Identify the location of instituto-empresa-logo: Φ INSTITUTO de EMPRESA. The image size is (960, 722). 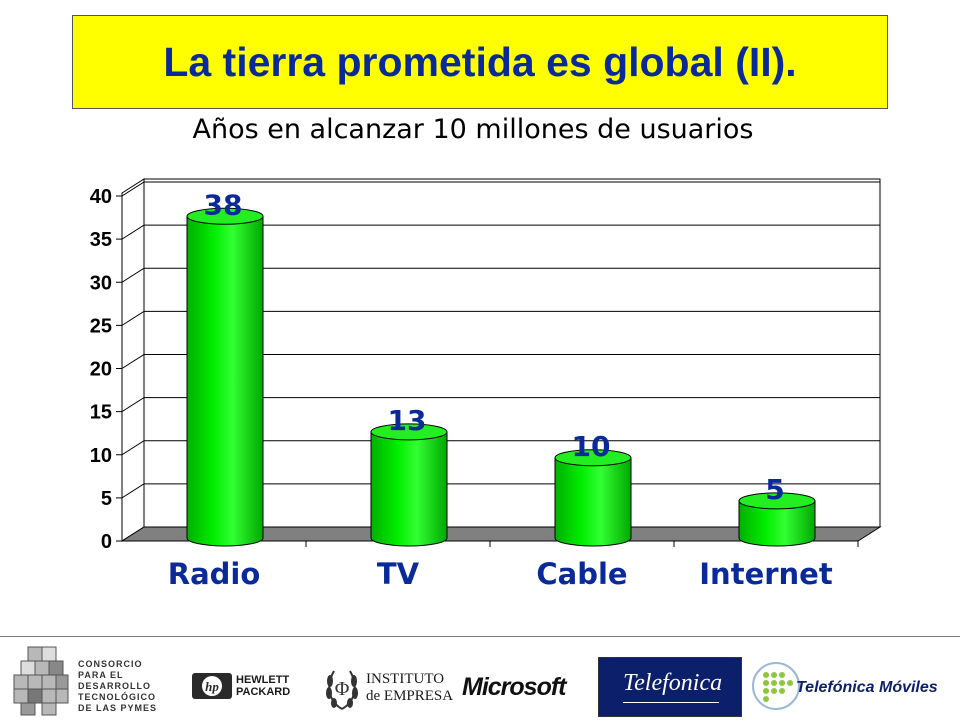
(388, 687).